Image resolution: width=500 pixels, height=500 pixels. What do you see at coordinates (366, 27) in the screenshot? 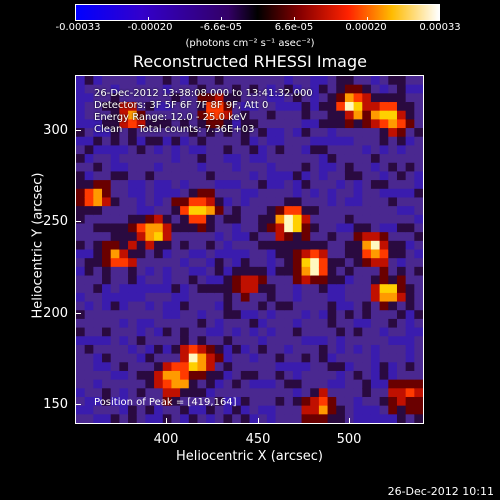
I see `colorbar-tick-label: 0.00020` at bounding box center [366, 27].